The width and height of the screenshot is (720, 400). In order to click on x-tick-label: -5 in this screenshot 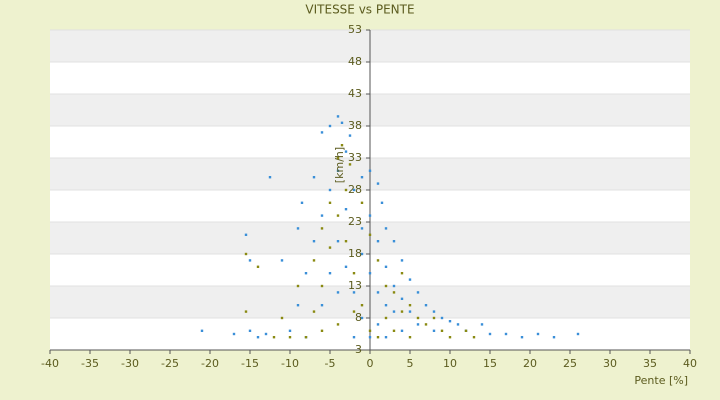, I will do `click(330, 363)`.